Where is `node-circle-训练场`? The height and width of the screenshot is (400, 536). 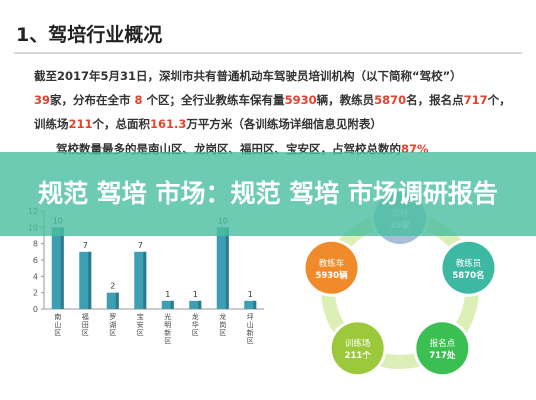
node-circle-训练场 is located at coordinates (357, 348).